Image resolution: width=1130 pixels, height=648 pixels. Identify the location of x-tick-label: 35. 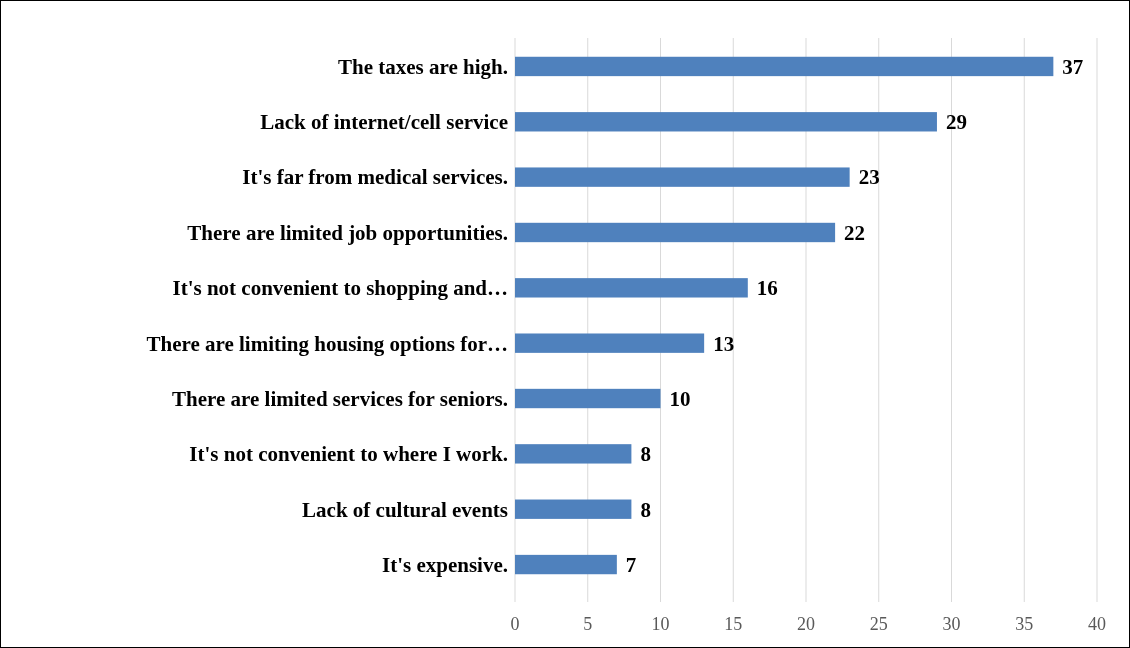
(1024, 624).